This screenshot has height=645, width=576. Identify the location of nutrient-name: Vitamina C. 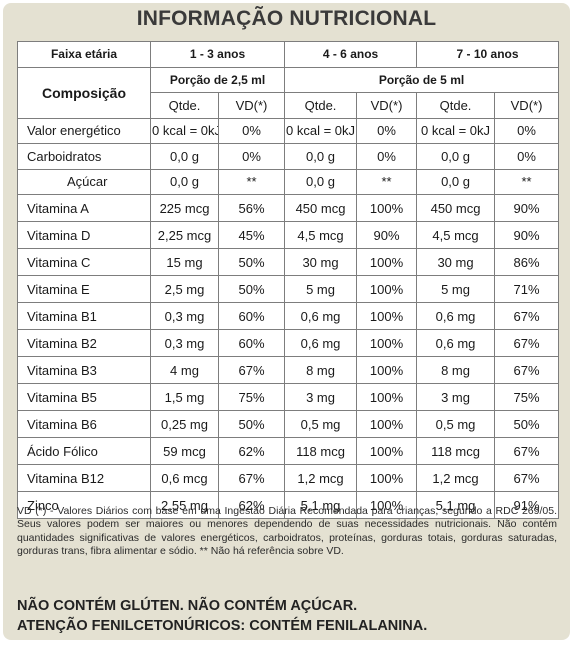
(84, 262).